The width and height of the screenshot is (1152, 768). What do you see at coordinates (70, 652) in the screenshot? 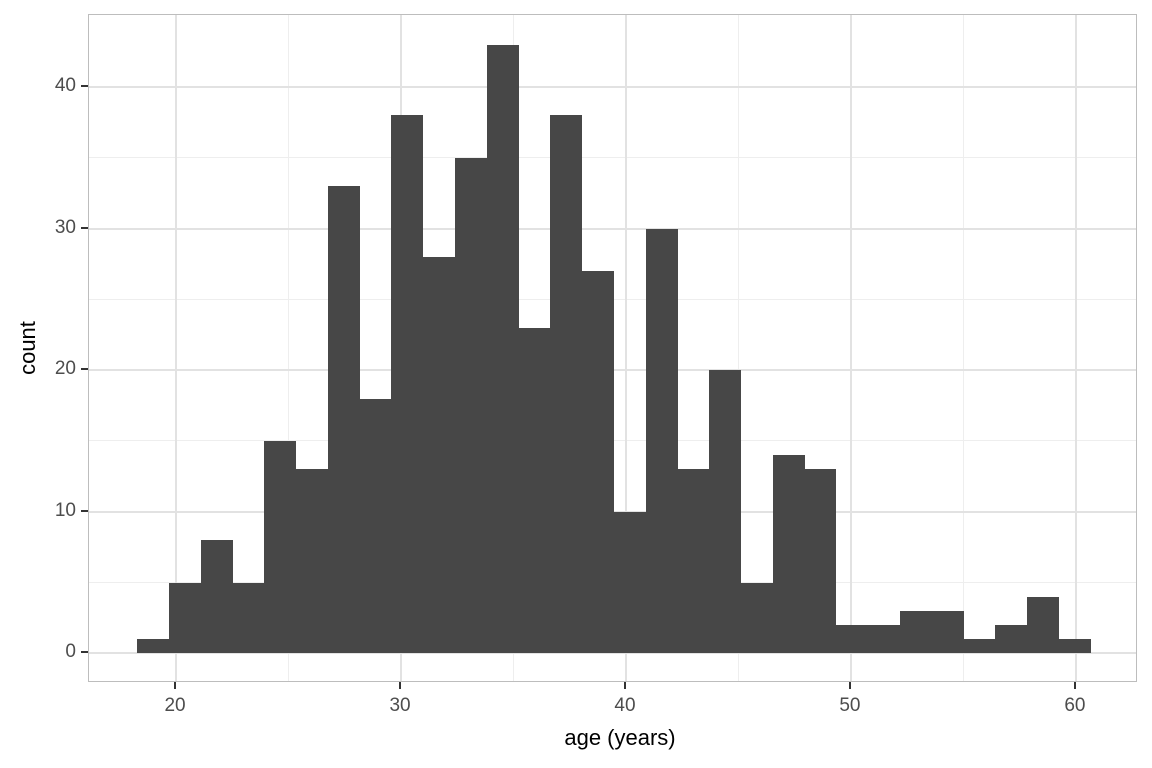
I see `y-tick-label: 0` at bounding box center [70, 652].